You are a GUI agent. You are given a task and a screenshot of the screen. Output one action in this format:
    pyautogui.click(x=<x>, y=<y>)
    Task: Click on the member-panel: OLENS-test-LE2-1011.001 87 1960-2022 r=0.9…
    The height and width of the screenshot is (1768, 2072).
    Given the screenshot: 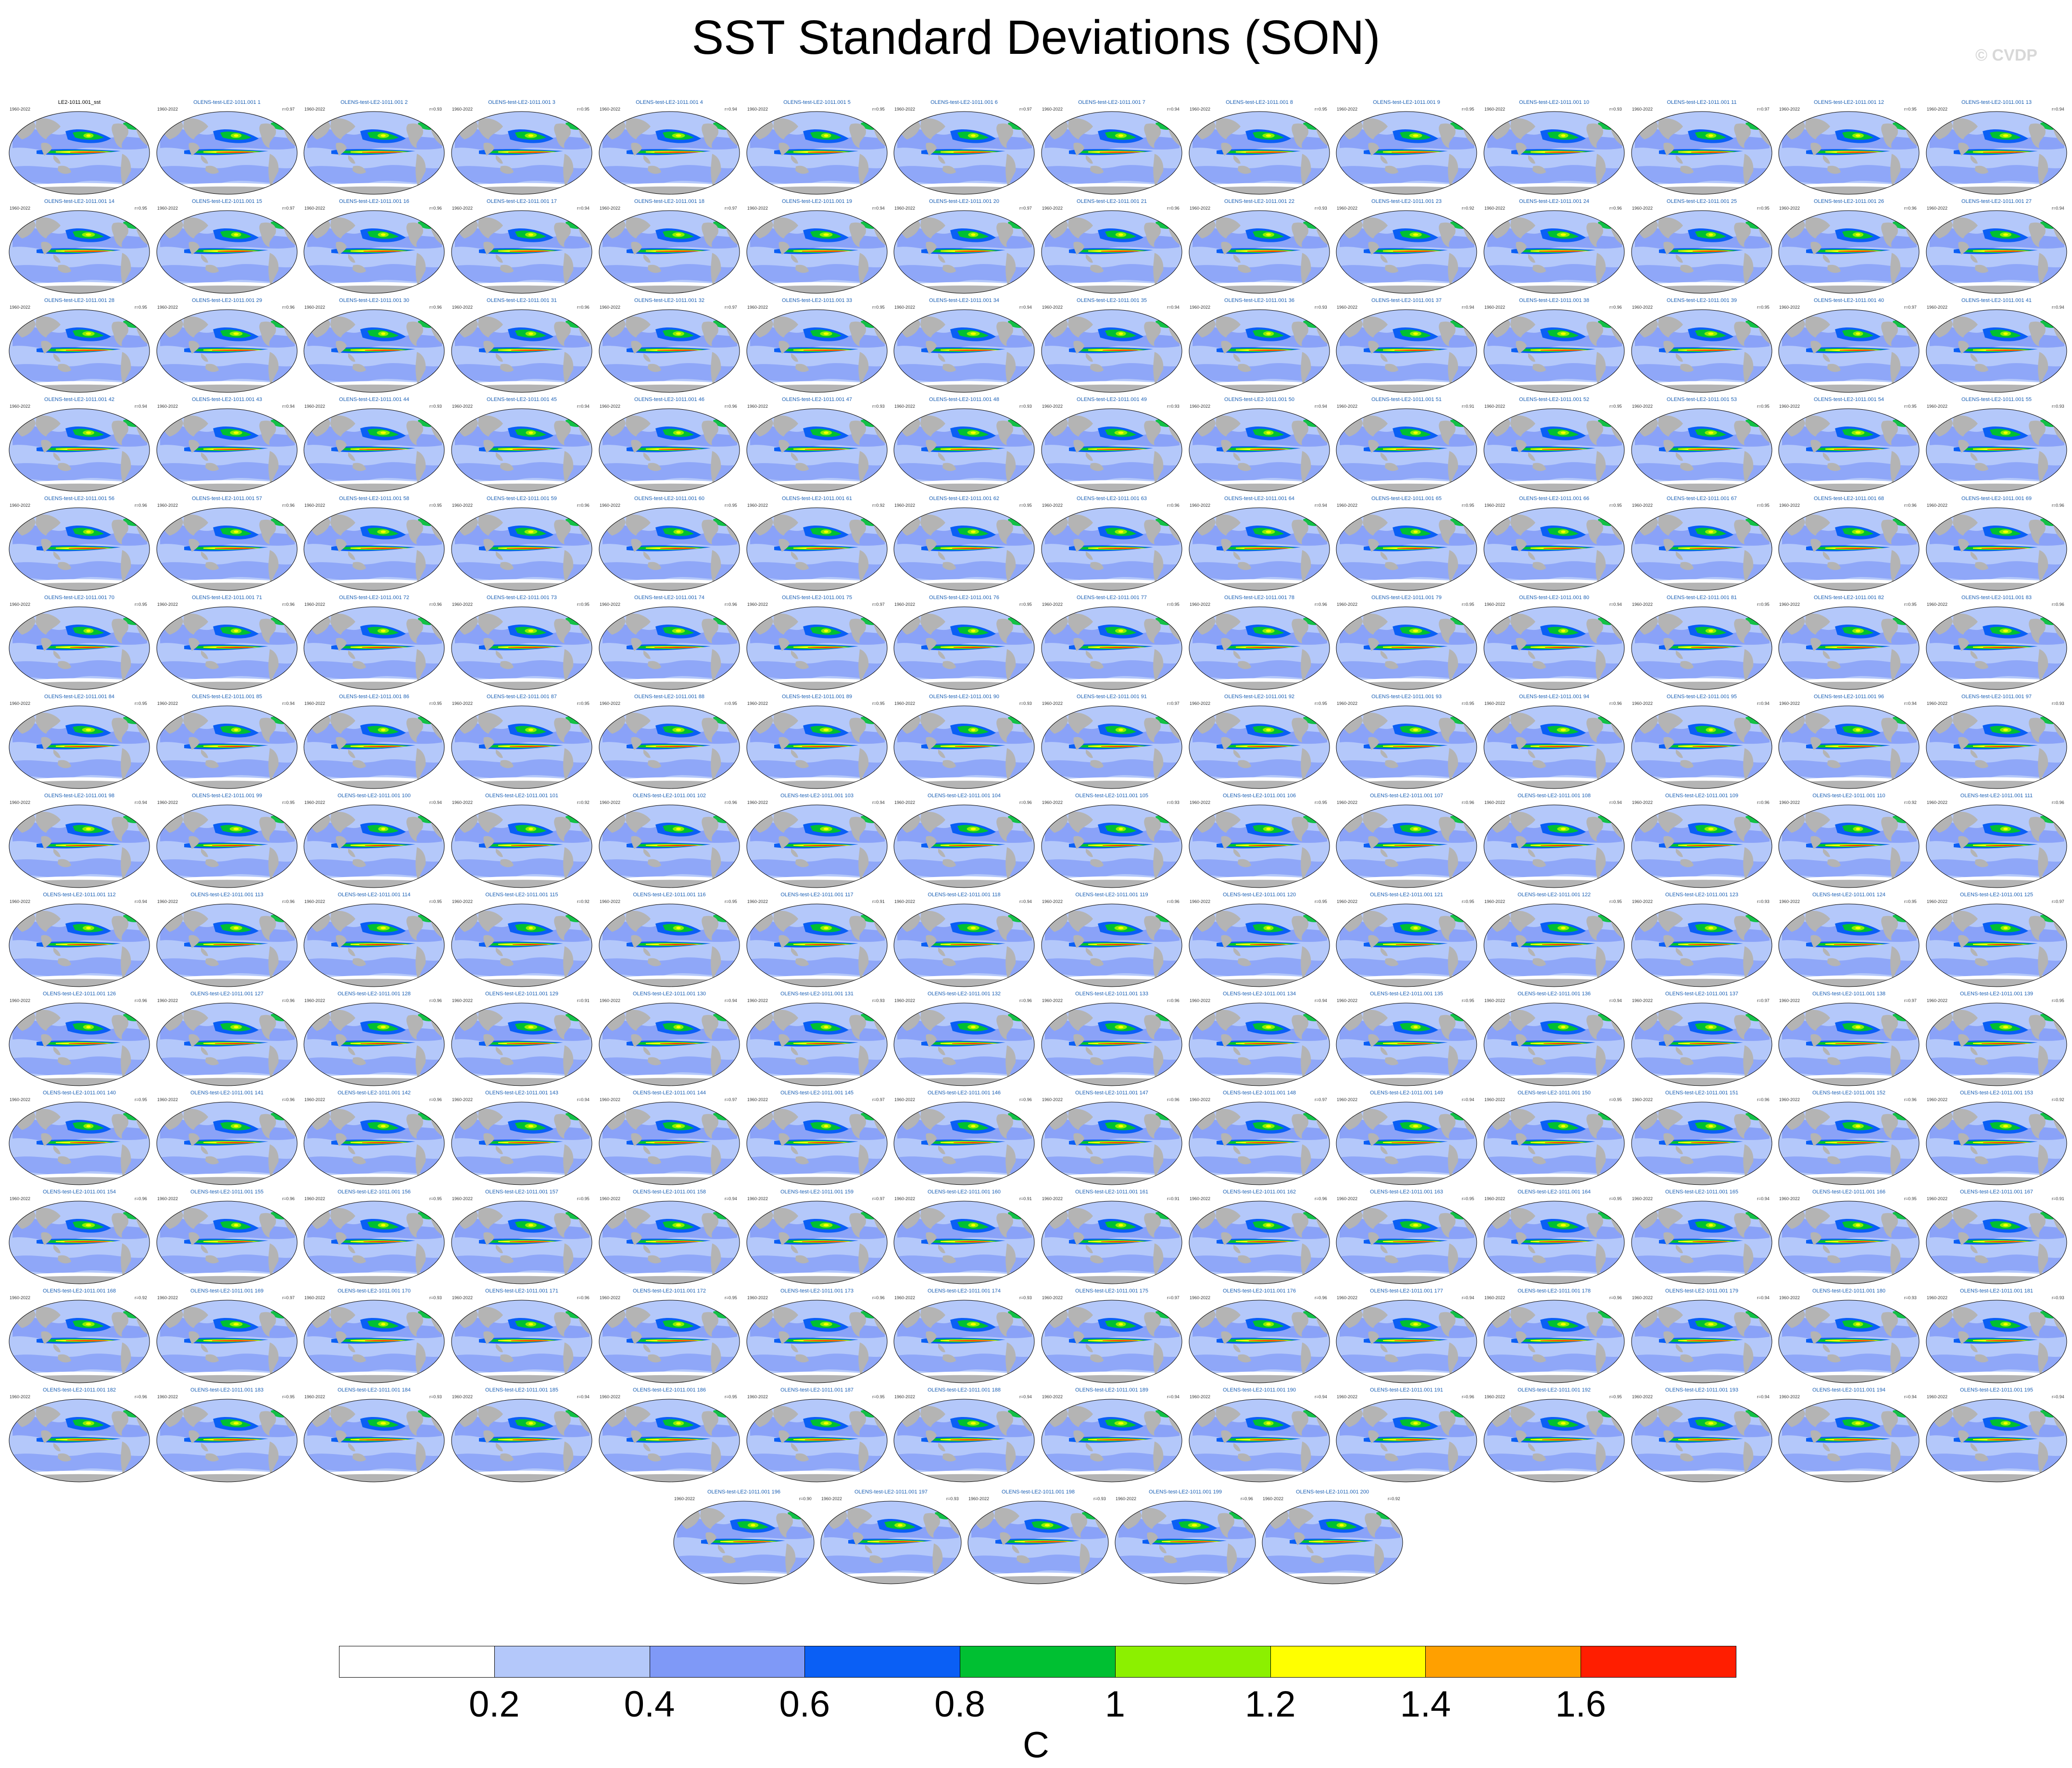 What is the action you would take?
    pyautogui.click(x=520, y=742)
    